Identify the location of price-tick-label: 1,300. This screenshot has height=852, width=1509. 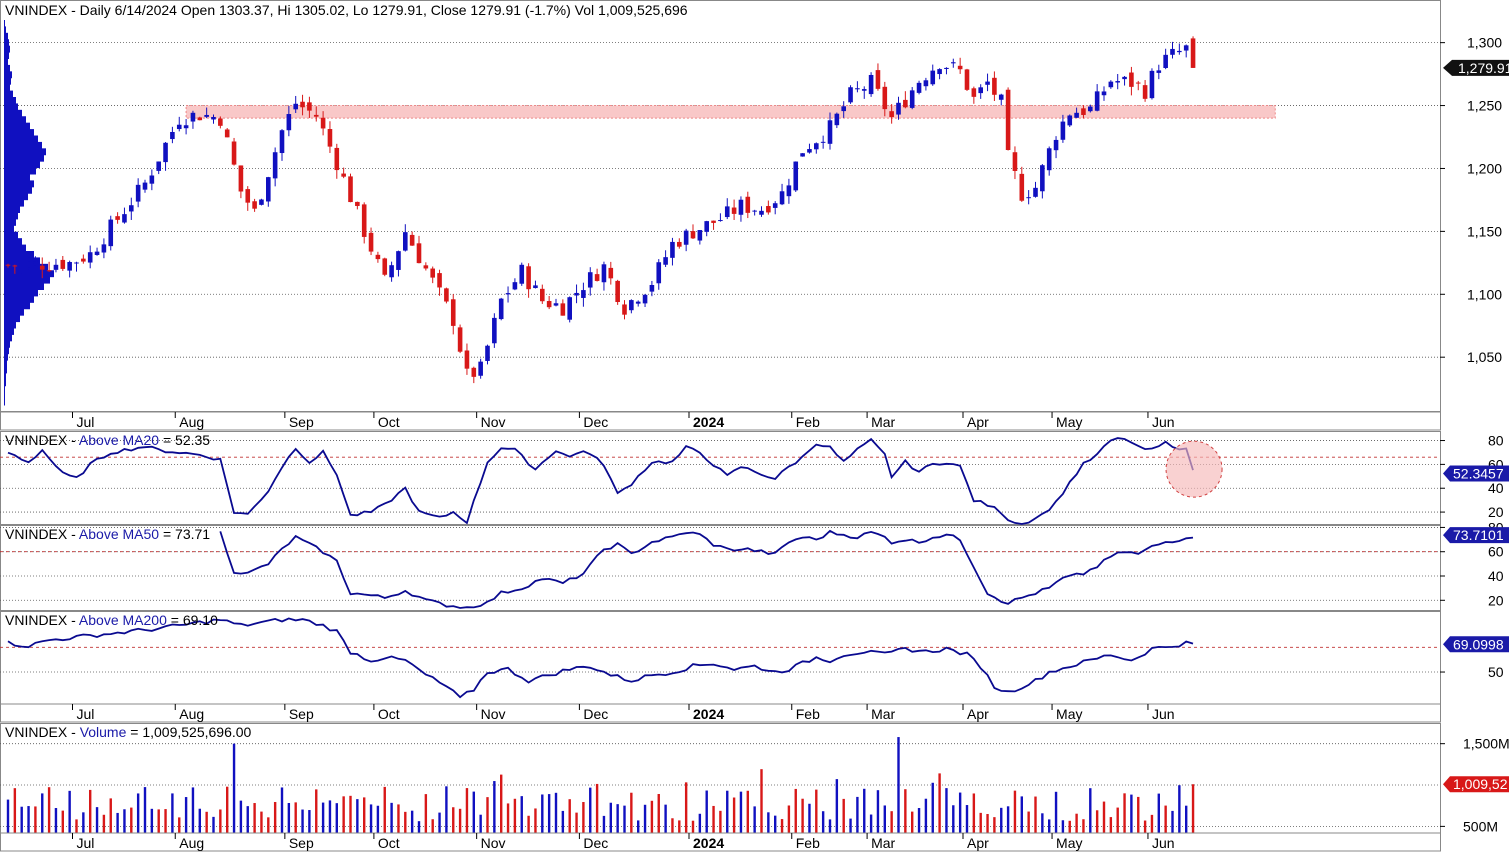
(1484, 43).